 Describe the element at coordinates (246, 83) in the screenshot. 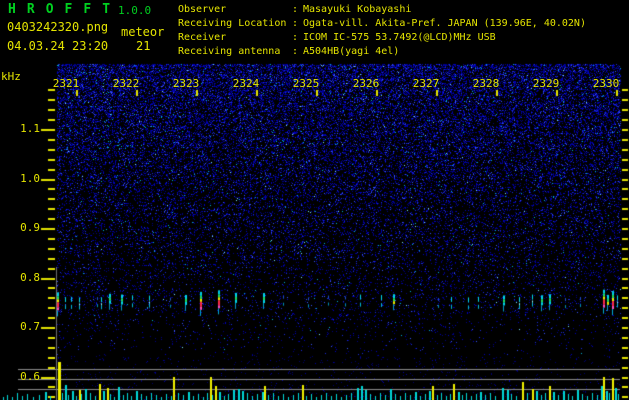

I see `time-tick-label: 2324` at that location.